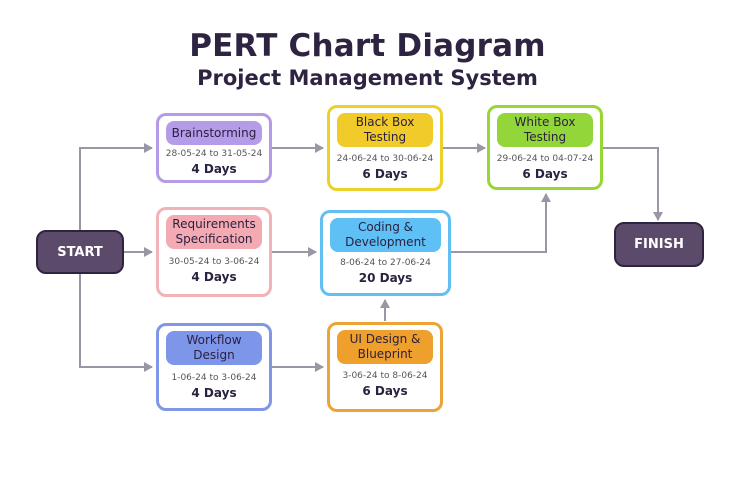 The image size is (735, 486). What do you see at coordinates (385, 235) in the screenshot?
I see `task-label: Coding & Development` at bounding box center [385, 235].